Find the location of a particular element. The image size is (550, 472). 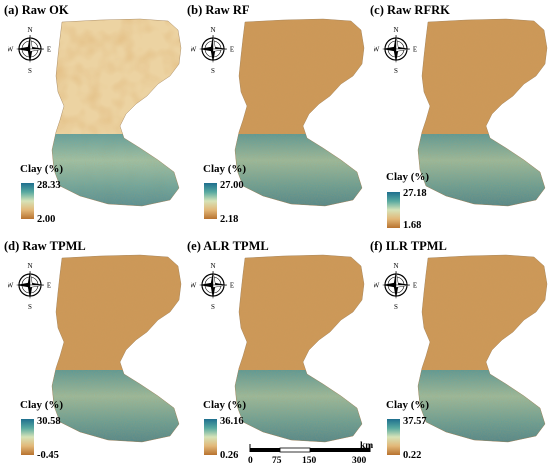

scale-tick-300: 300 is located at coordinates (359, 461).